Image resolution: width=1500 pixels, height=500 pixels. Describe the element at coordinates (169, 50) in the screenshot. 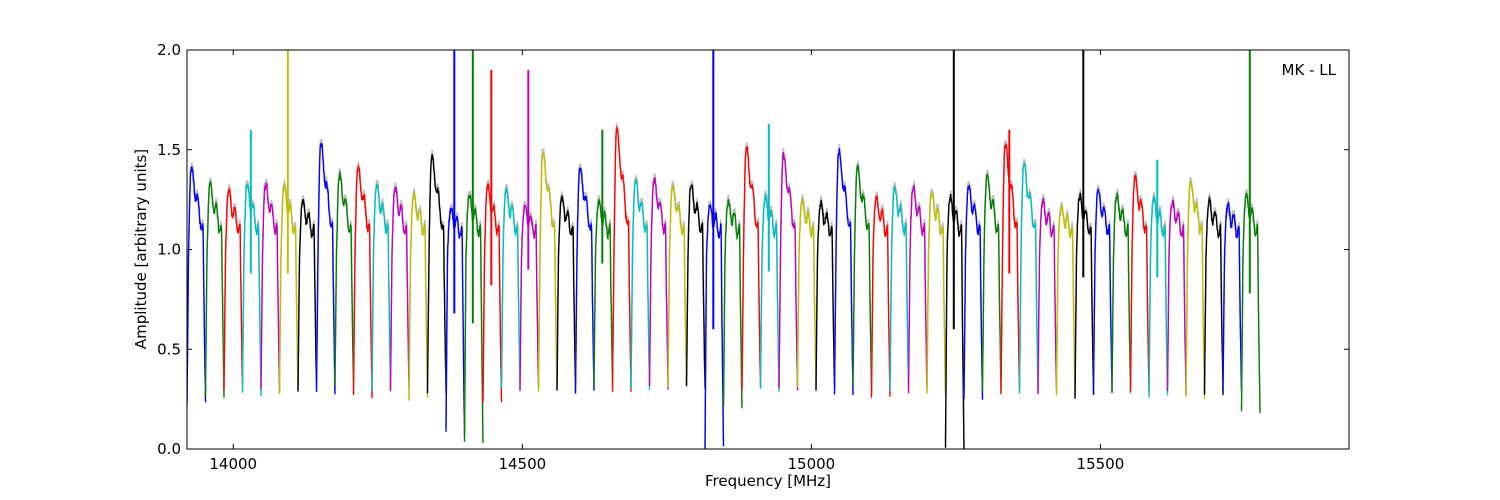

I see `y-tick-label: 2.0` at that location.